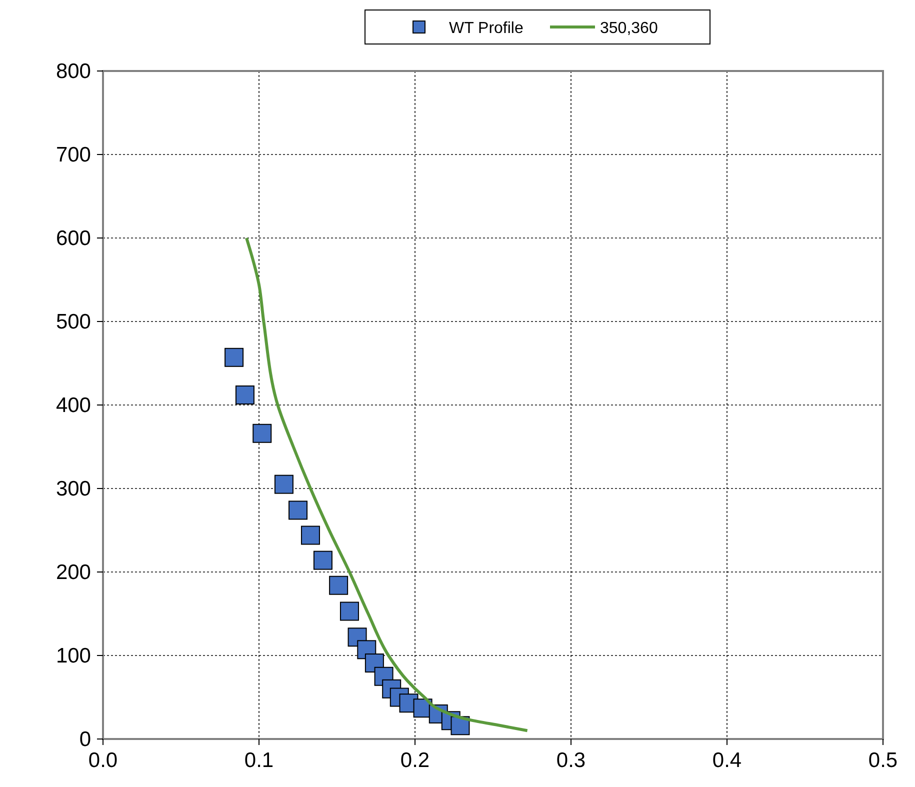  What do you see at coordinates (73, 656) in the screenshot?
I see `y-tick-label: 100` at bounding box center [73, 656].